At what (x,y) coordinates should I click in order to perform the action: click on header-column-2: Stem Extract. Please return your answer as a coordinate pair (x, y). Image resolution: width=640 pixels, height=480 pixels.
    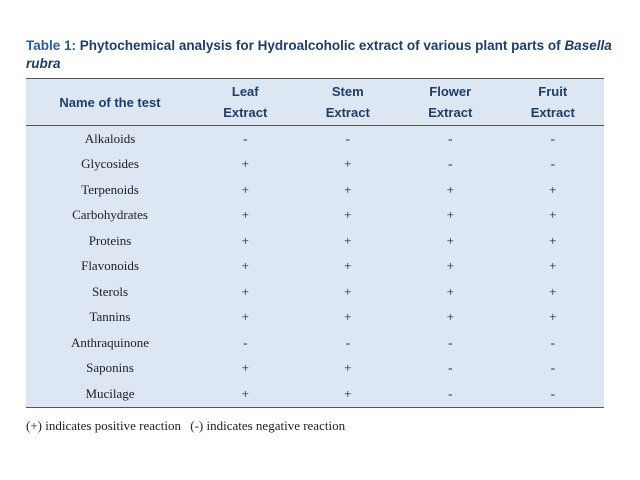
    Looking at the image, I should click on (348, 102).